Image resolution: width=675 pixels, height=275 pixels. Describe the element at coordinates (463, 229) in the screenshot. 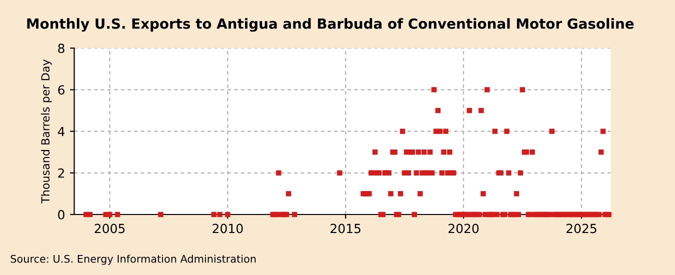

I see `x-tick-label: 2020` at that location.